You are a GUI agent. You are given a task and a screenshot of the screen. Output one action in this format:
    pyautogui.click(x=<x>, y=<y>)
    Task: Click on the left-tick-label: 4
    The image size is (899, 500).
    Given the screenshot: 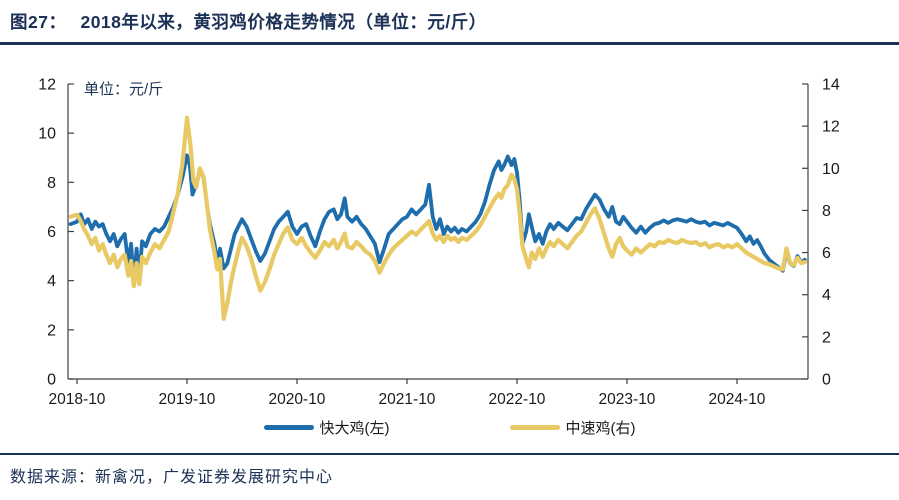 What is the action you would take?
    pyautogui.click(x=51, y=281)
    